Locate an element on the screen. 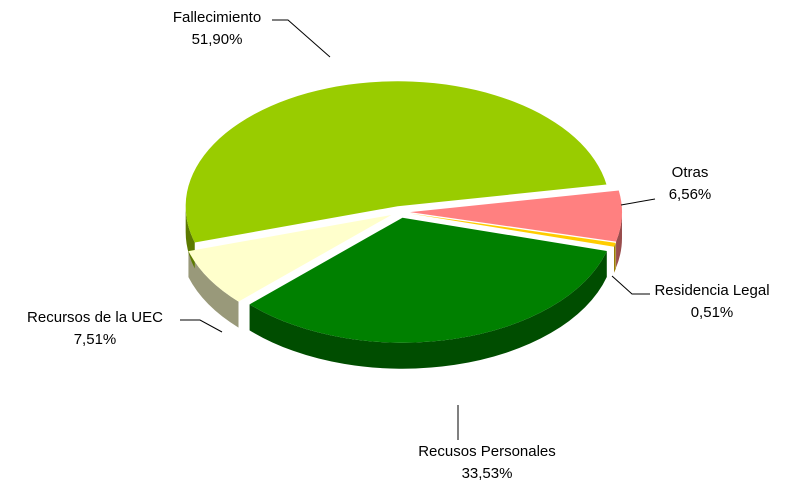 The height and width of the screenshot is (481, 798). value-label: 7,51% is located at coordinates (95, 339).